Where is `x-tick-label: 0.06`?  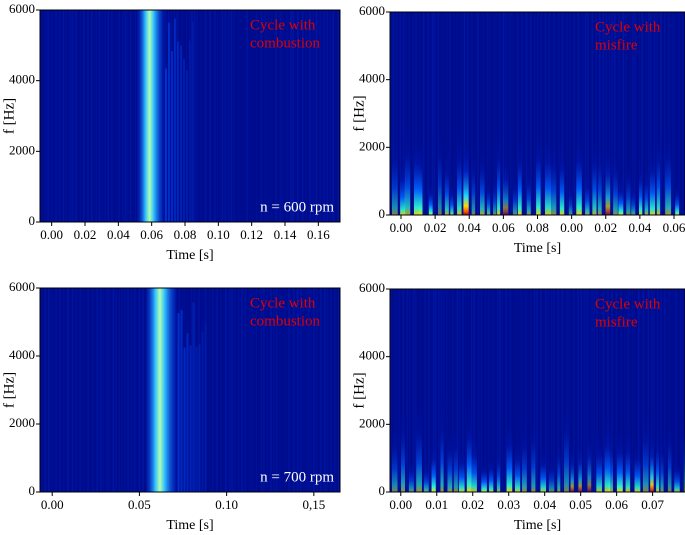
x-tick-label: 0.06 is located at coordinates (616, 504).